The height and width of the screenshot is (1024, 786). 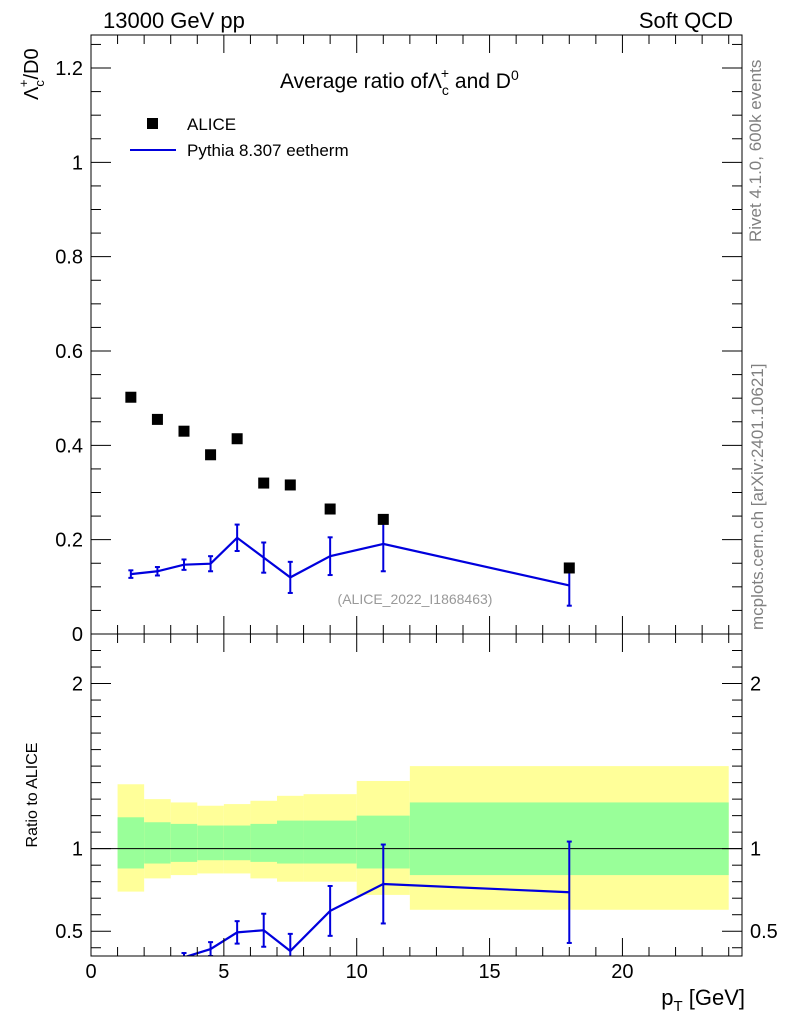 I want to click on ratio-ytick-label-left: 0.5, so click(x=69, y=932).